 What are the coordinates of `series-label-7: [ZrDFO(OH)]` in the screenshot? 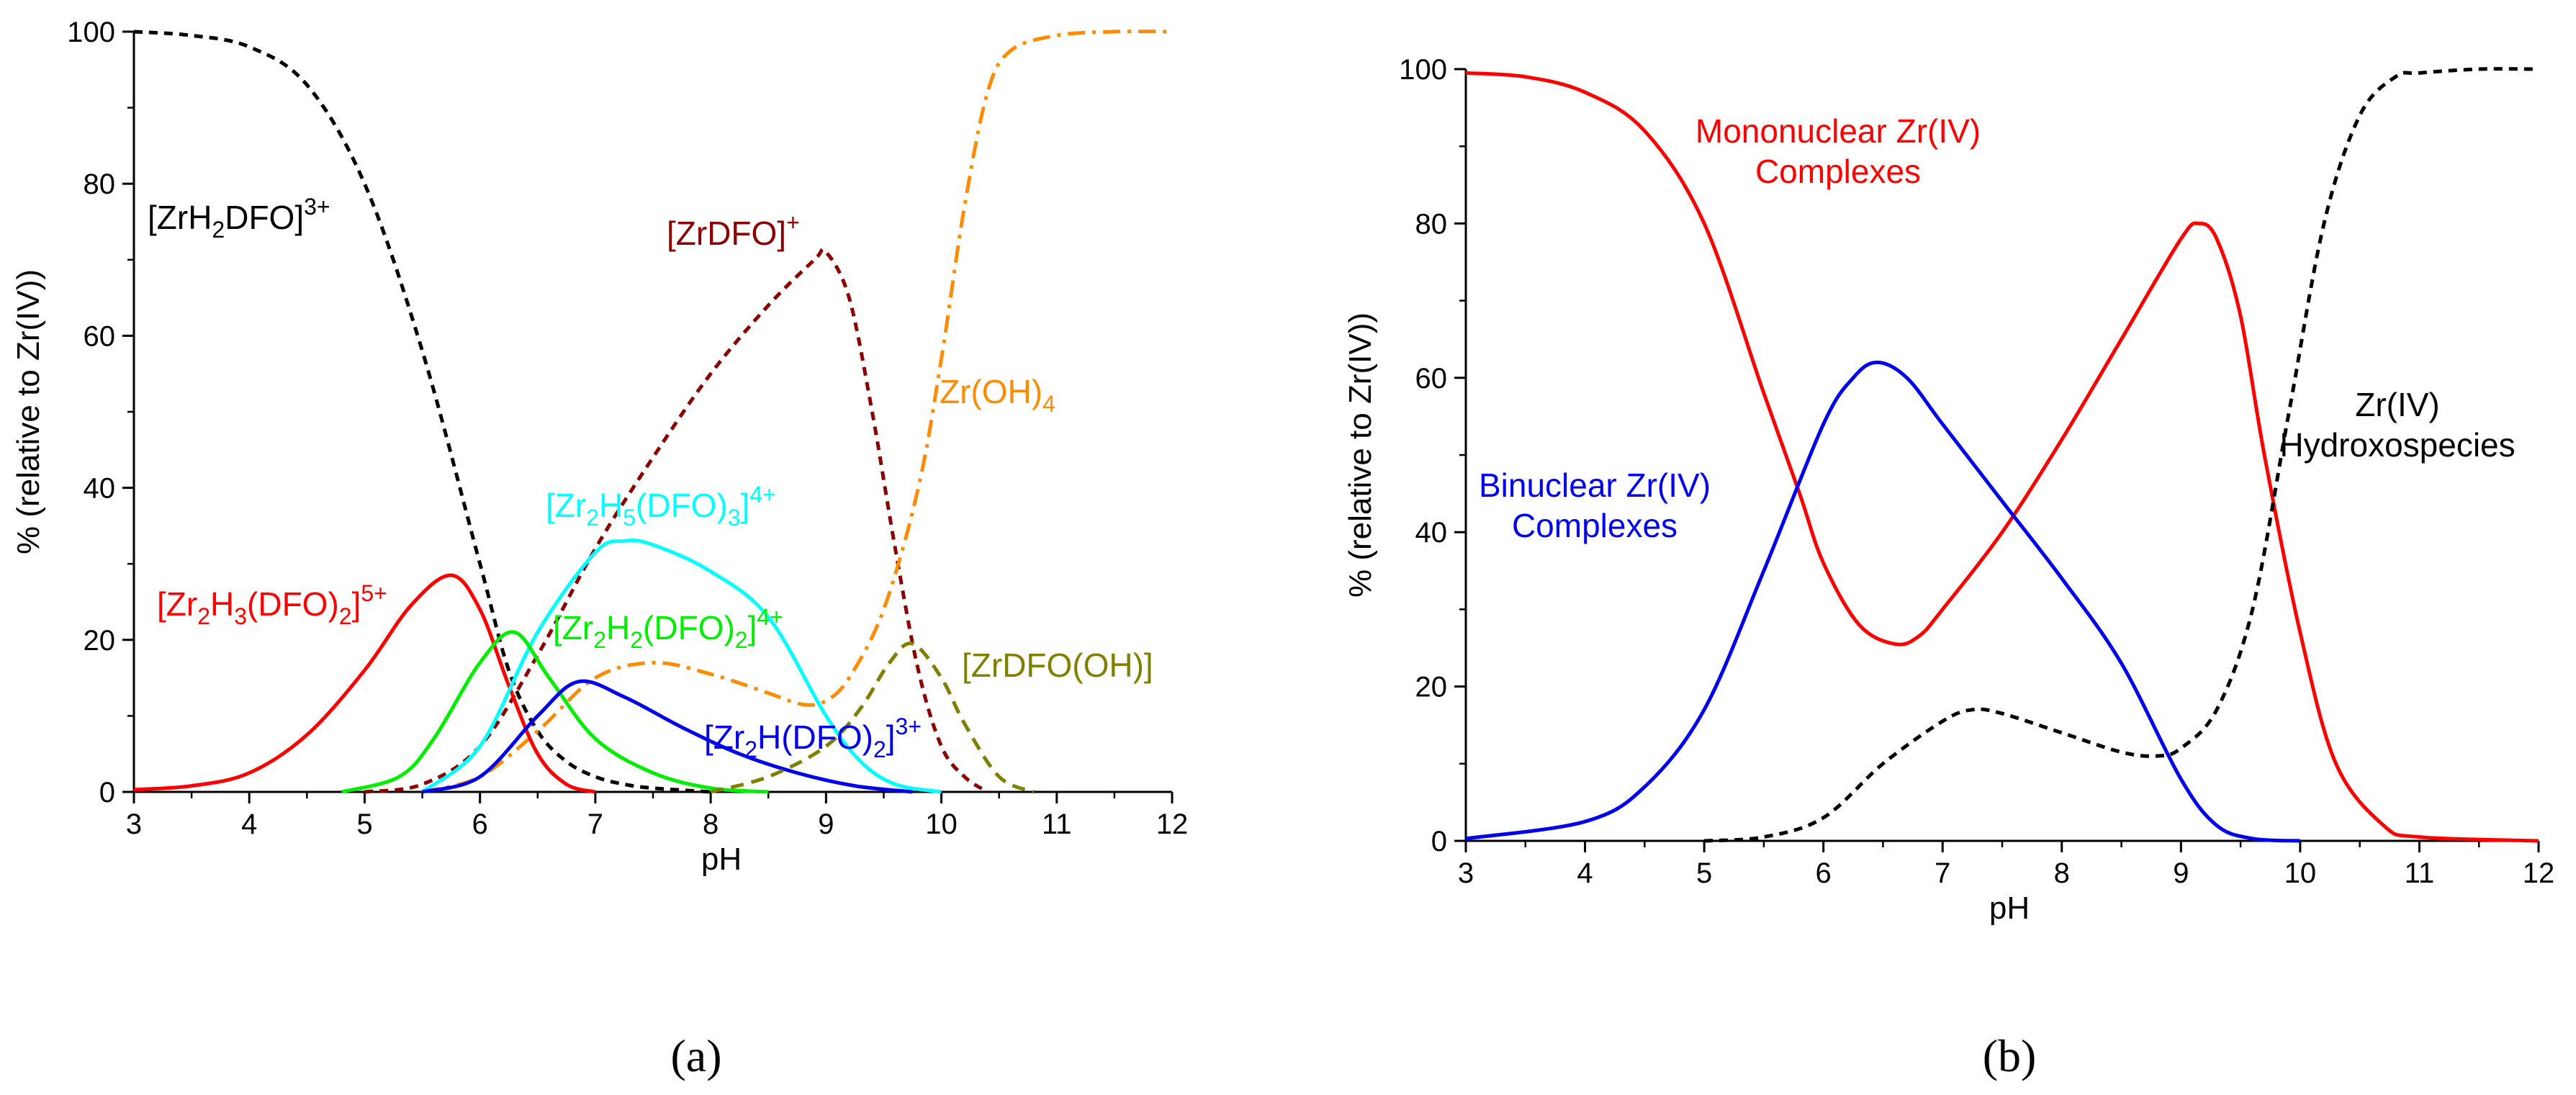 It's located at (1057, 665).